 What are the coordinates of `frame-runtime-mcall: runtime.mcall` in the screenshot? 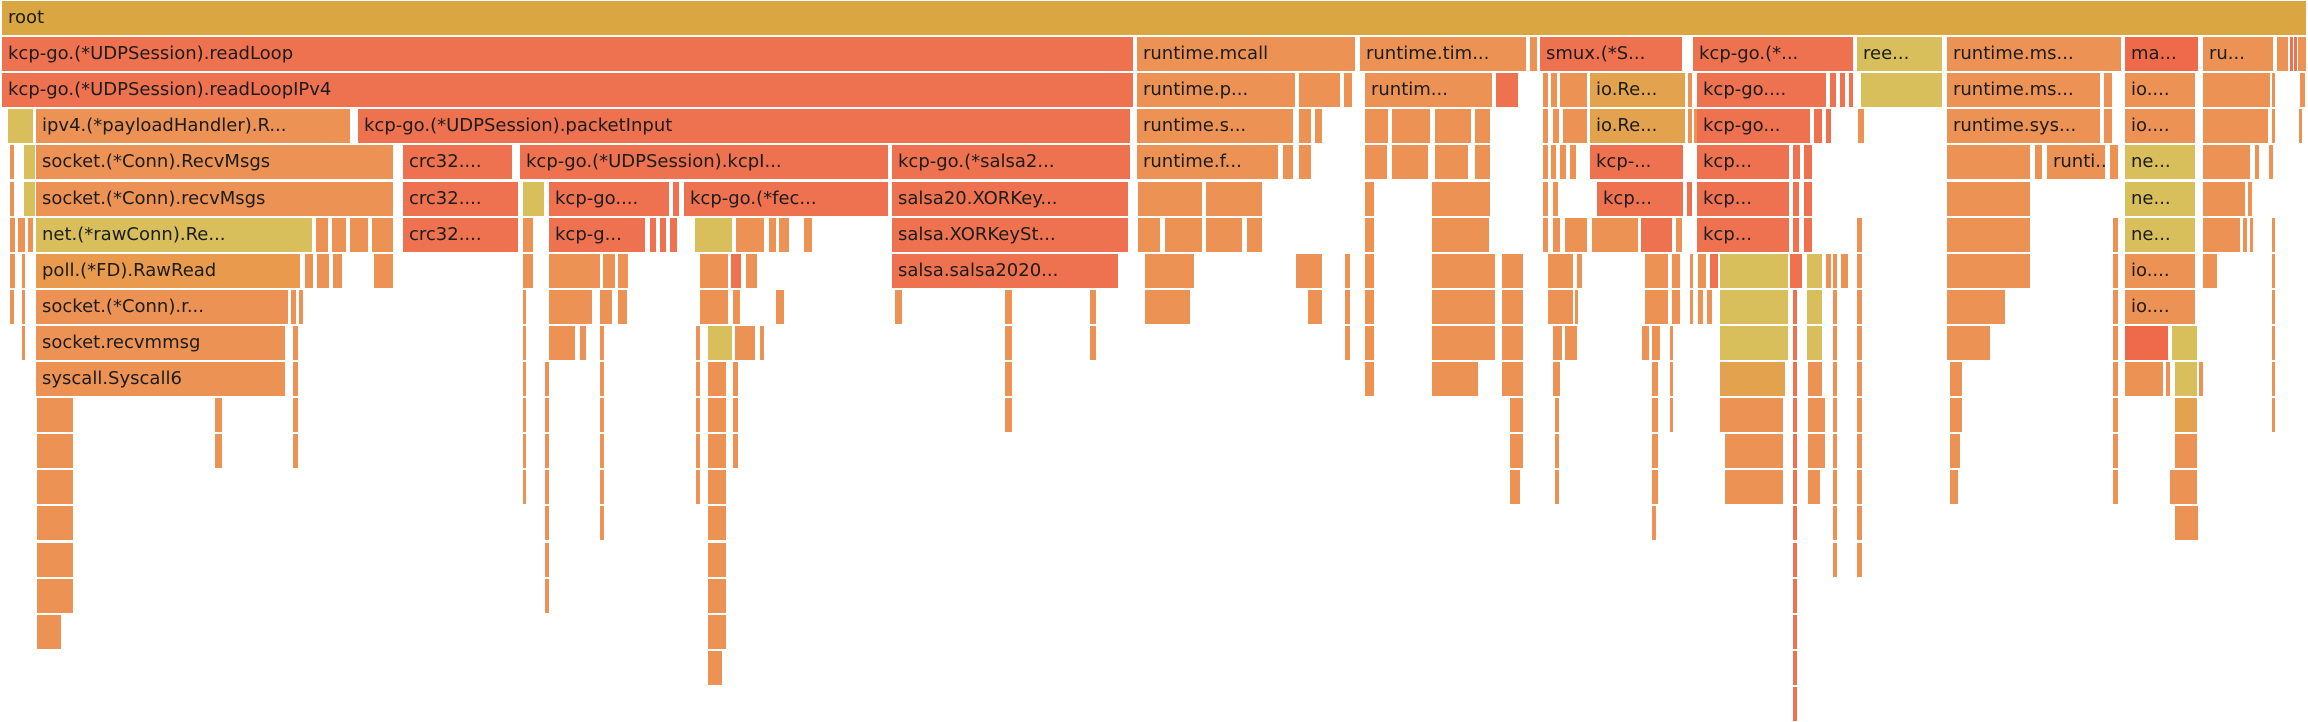 It's located at (1246, 54).